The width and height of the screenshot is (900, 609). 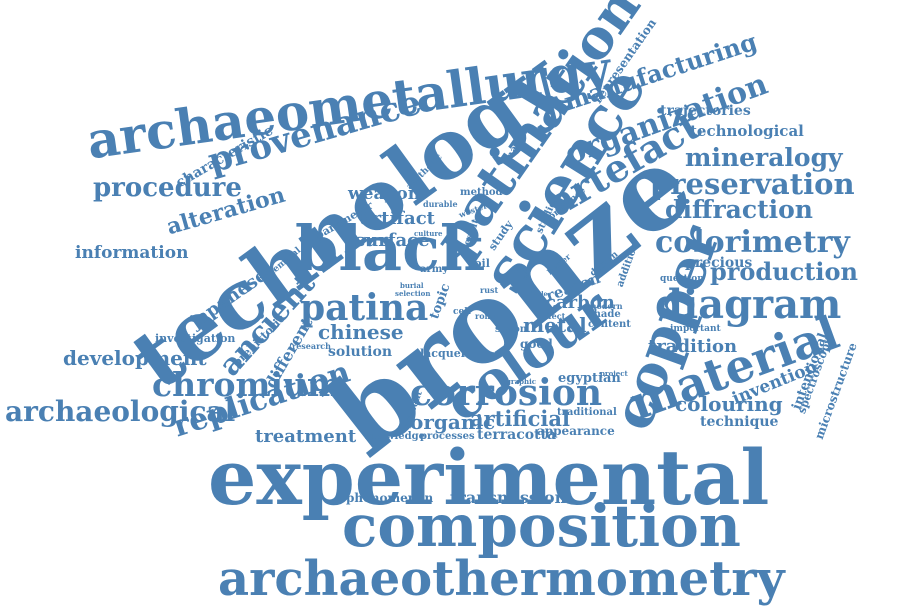 What do you see at coordinates (739, 209) in the screenshot?
I see `word-diffraction: diffraction` at bounding box center [739, 209].